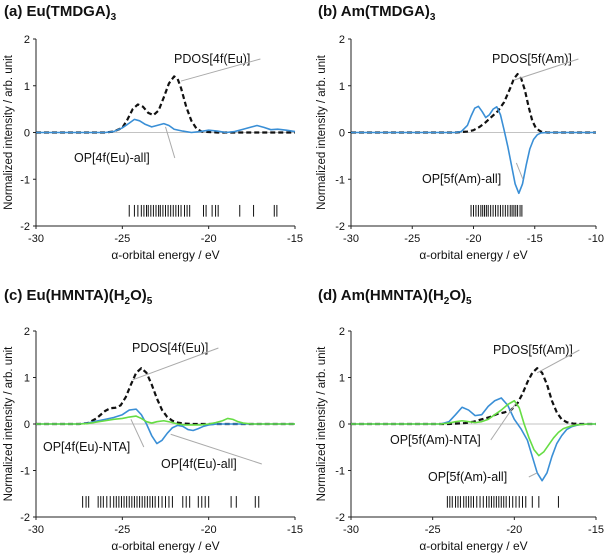  What do you see at coordinates (395, 297) in the screenshot?
I see `panel-d-title: (d) Am(HMNTA)(H2O)5` at bounding box center [395, 297].